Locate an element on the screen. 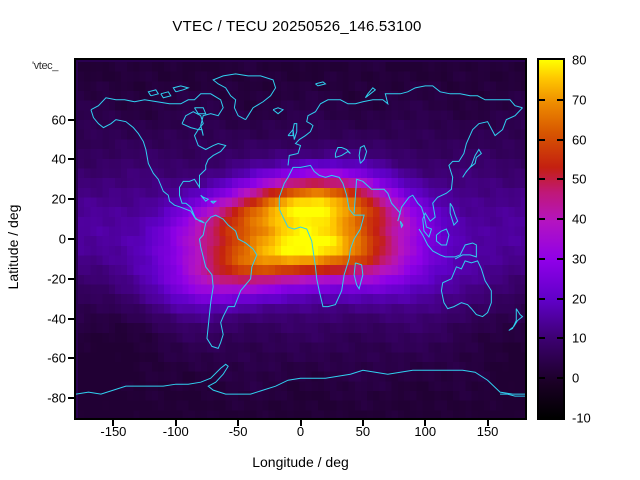  x-tick-label: 50 is located at coordinates (363, 431).